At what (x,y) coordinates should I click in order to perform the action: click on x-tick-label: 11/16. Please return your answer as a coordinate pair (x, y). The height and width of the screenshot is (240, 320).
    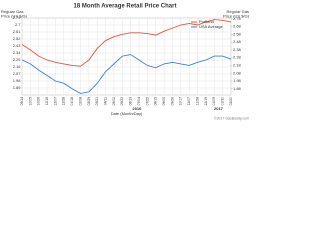
    Looking at the image, I should click on (47, 101).